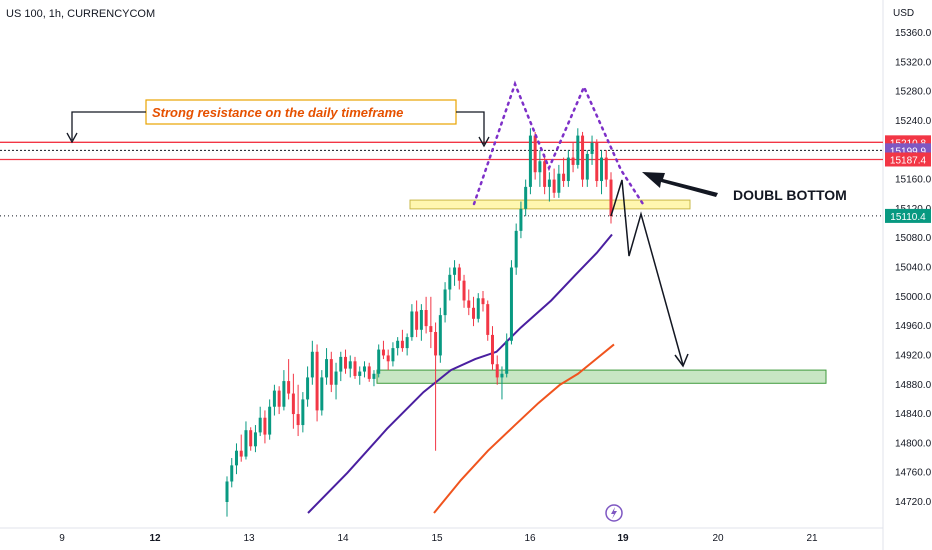 The image size is (932, 550). What do you see at coordinates (913, 62) in the screenshot?
I see `y-tick-label: 15320.0` at bounding box center [913, 62].